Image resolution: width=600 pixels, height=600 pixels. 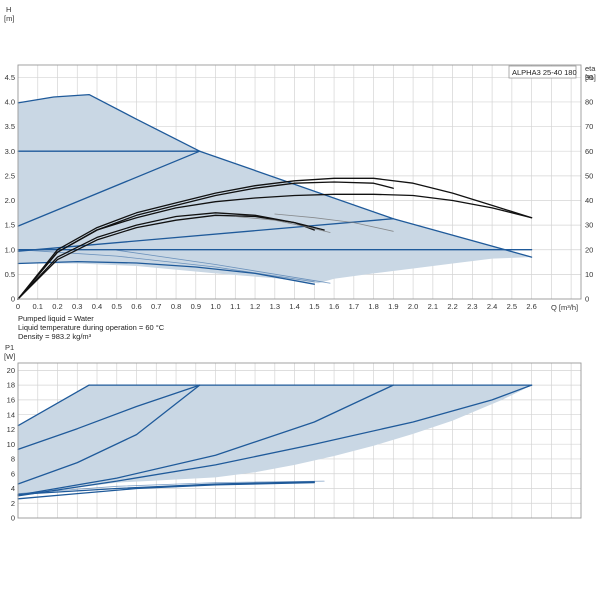 What do you see at coordinates (9, 18) in the screenshot?
I see `head-y-axis-unit: [m]` at bounding box center [9, 18].